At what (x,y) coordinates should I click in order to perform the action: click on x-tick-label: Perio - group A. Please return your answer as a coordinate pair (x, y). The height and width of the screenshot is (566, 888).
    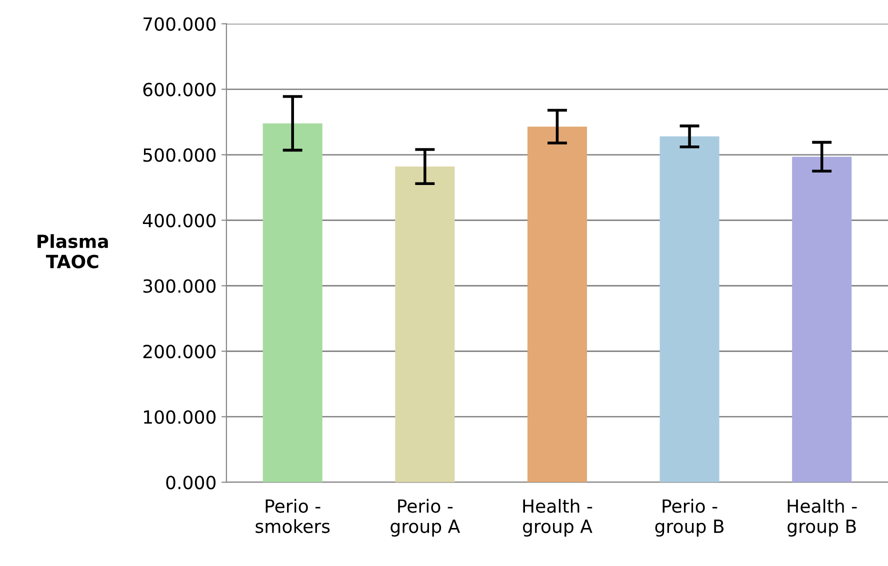
    Looking at the image, I should click on (425, 517).